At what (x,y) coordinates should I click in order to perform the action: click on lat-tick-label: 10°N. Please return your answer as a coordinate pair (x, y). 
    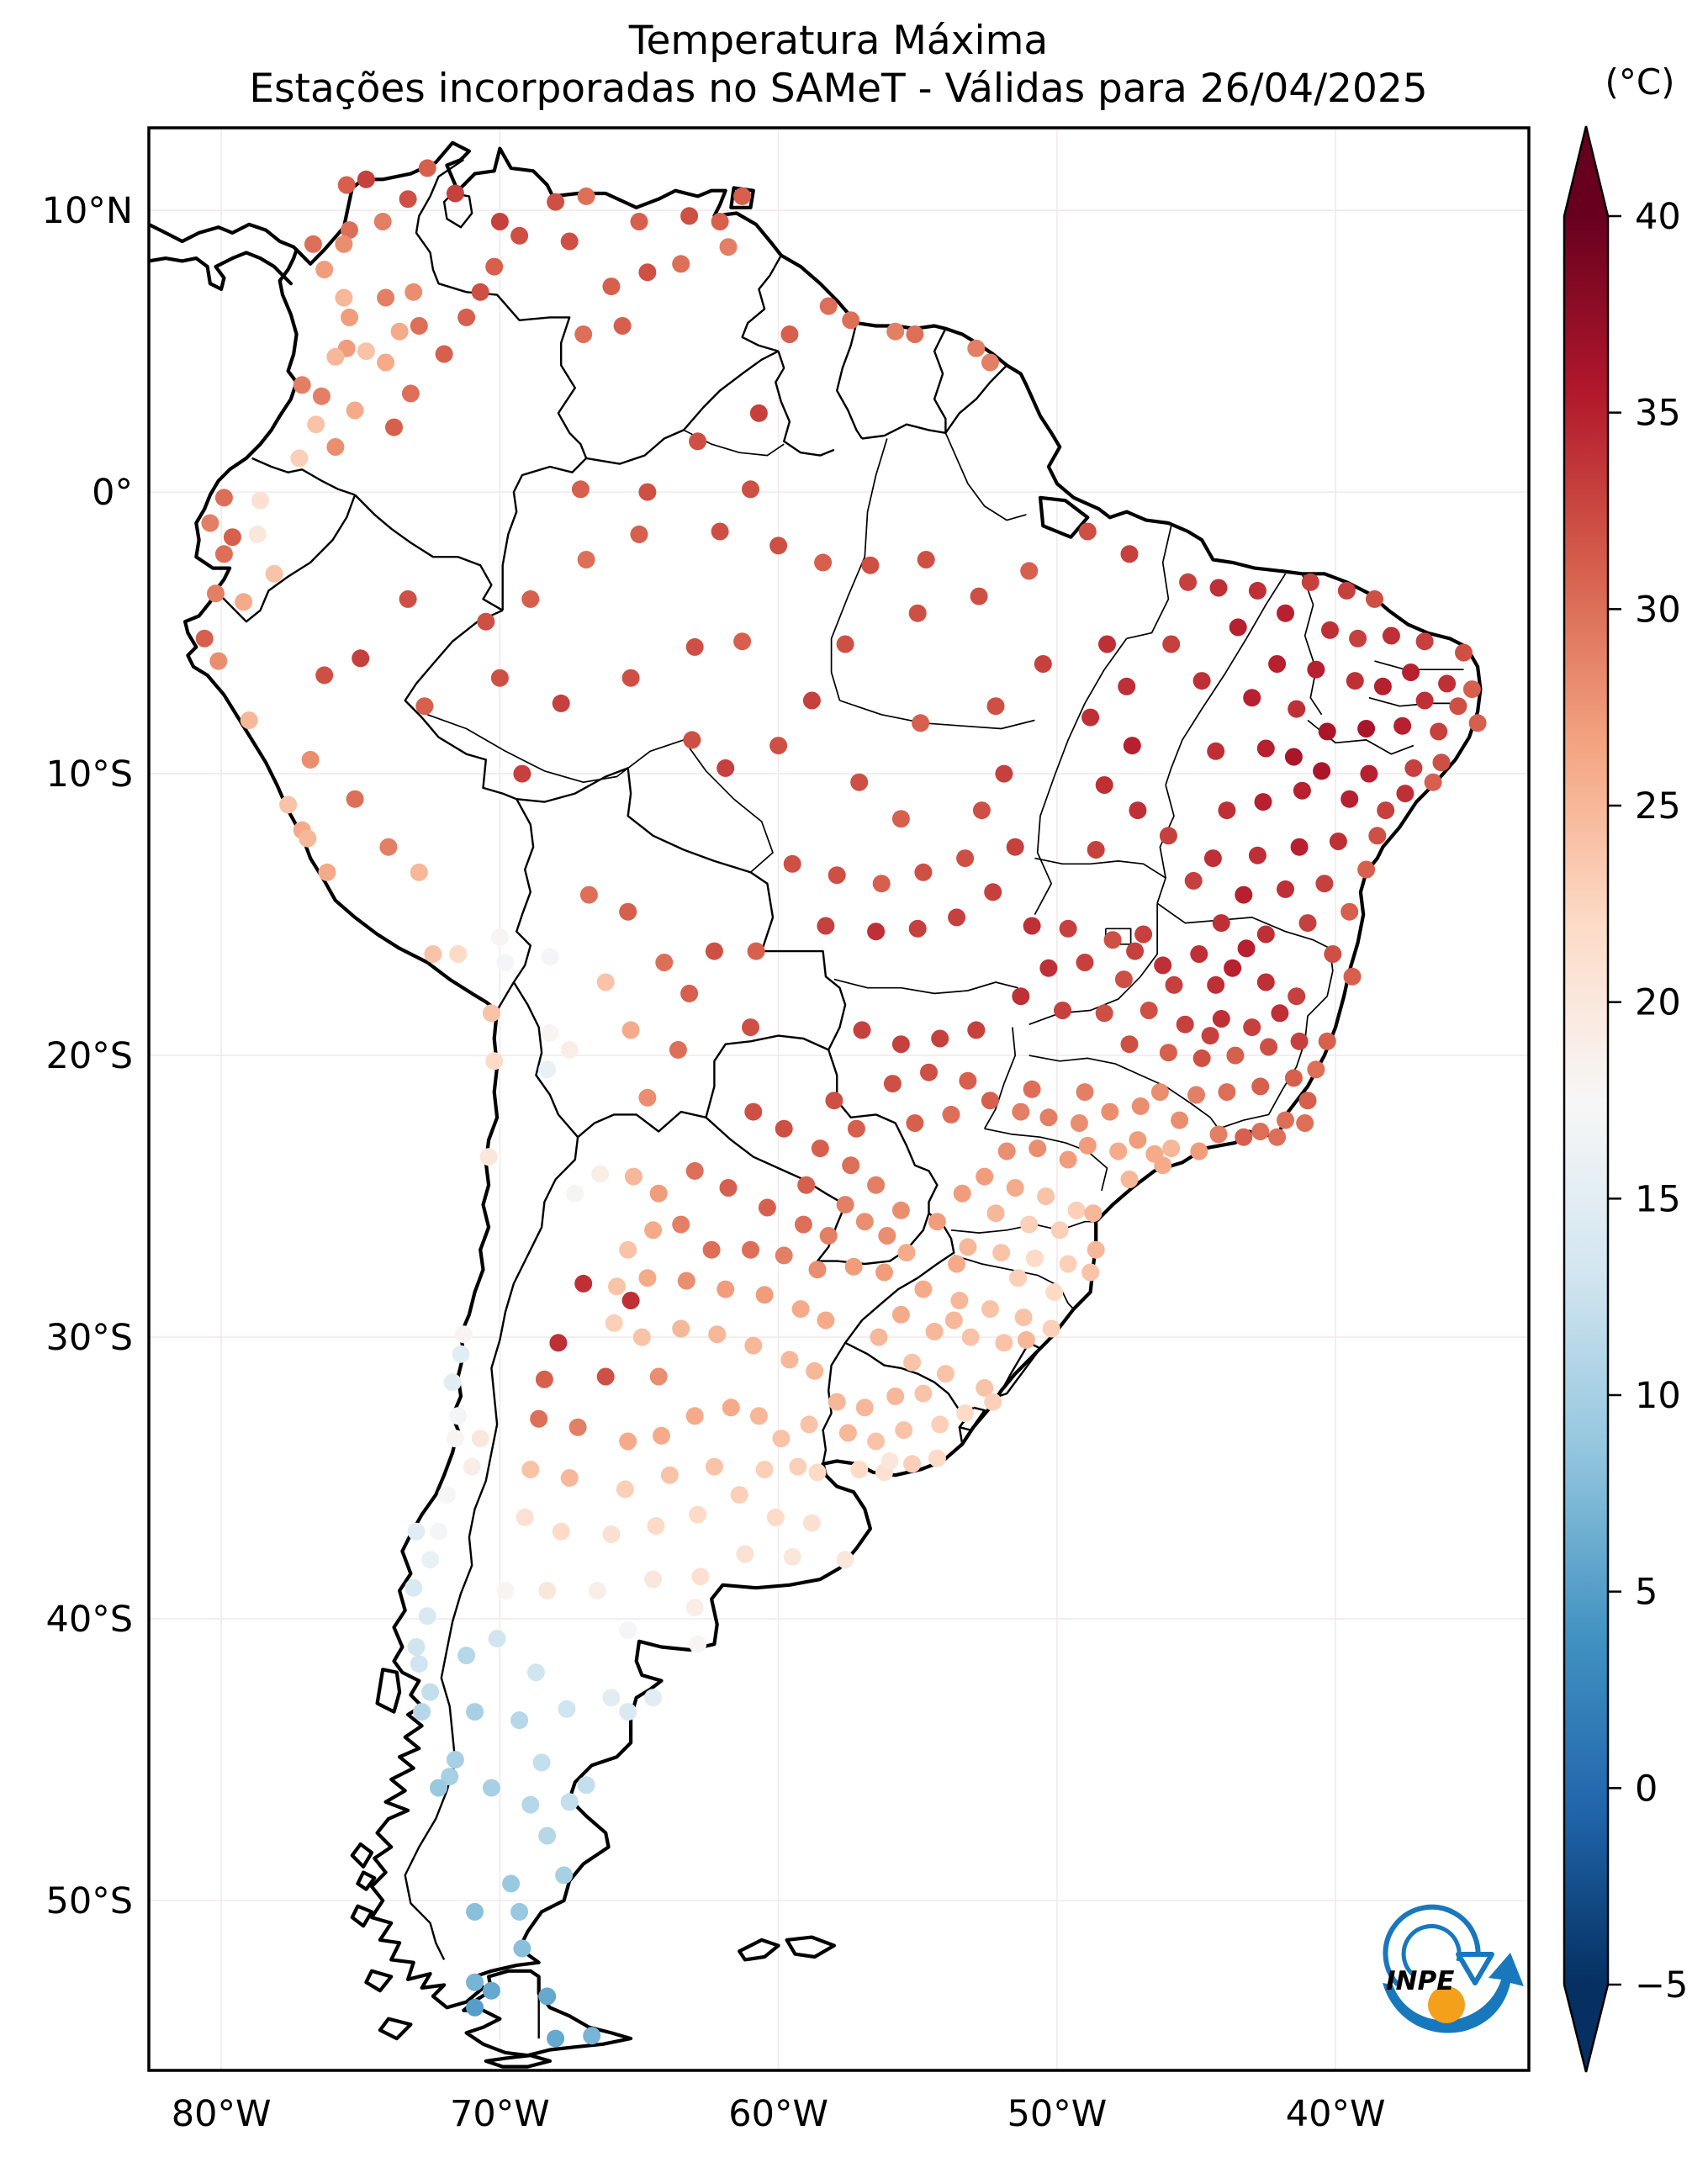
    Looking at the image, I should click on (87, 211).